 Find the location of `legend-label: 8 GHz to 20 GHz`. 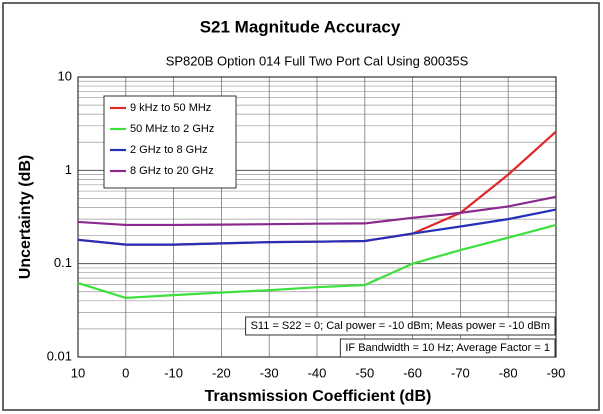

legend-label: 8 GHz to 20 GHz is located at coordinates (172, 171).